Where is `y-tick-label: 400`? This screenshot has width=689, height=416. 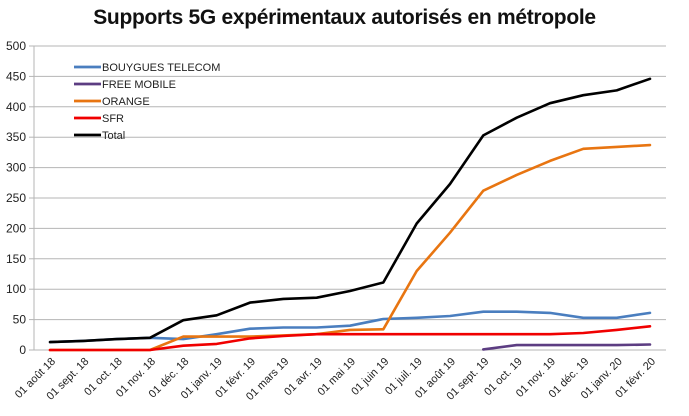 y-tick-label: 400 is located at coordinates (16, 107).